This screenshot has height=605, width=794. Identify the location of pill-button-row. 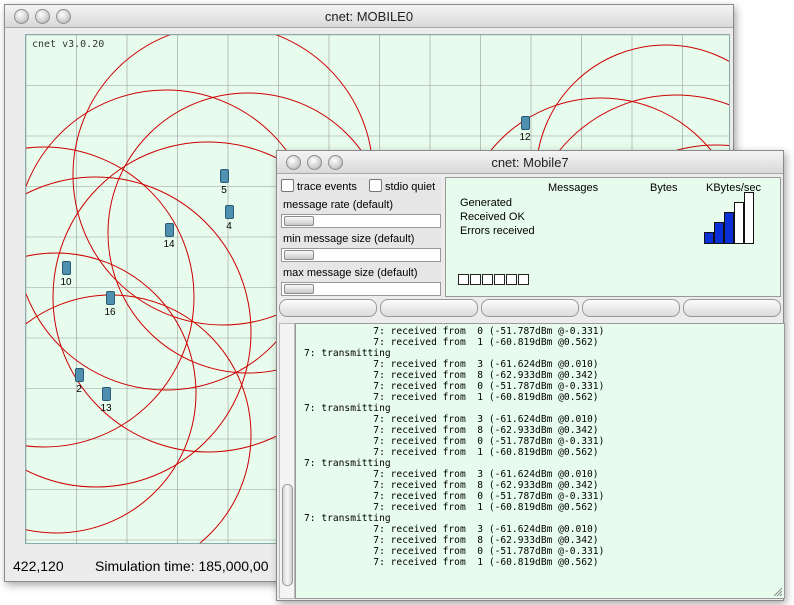
(530, 308).